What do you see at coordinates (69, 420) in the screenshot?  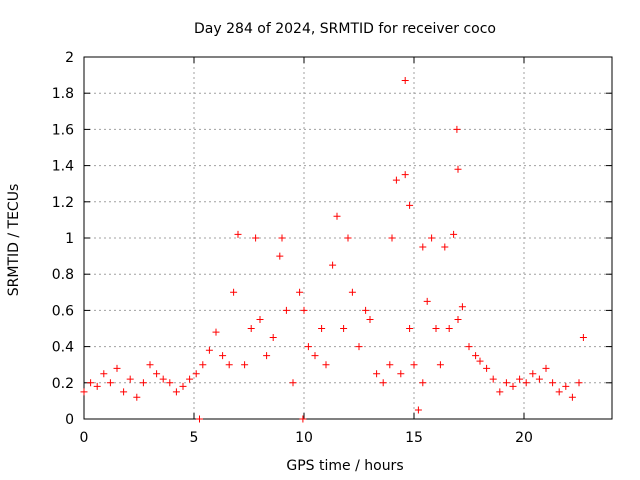 I see `y-tick-label: 0` at bounding box center [69, 420].